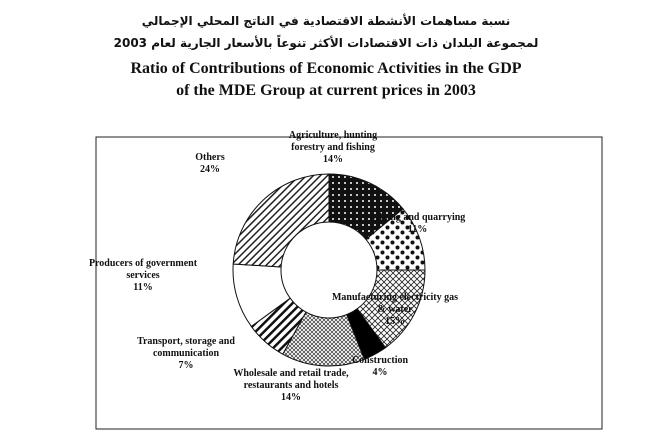 The image size is (652, 443). What do you see at coordinates (186, 365) in the screenshot?
I see `value-label: 7%` at bounding box center [186, 365].